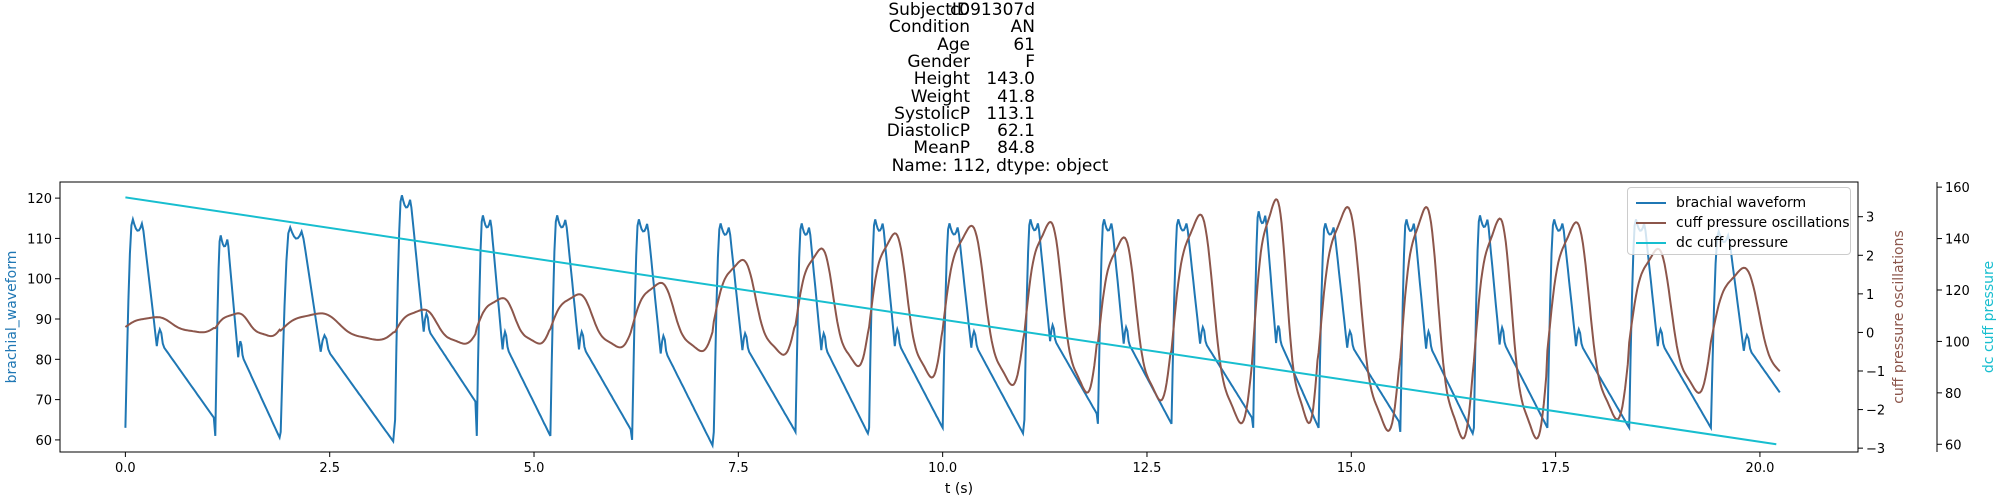  What do you see at coordinates (534, 468) in the screenshot?
I see `x-tick-label: 5.0` at bounding box center [534, 468].